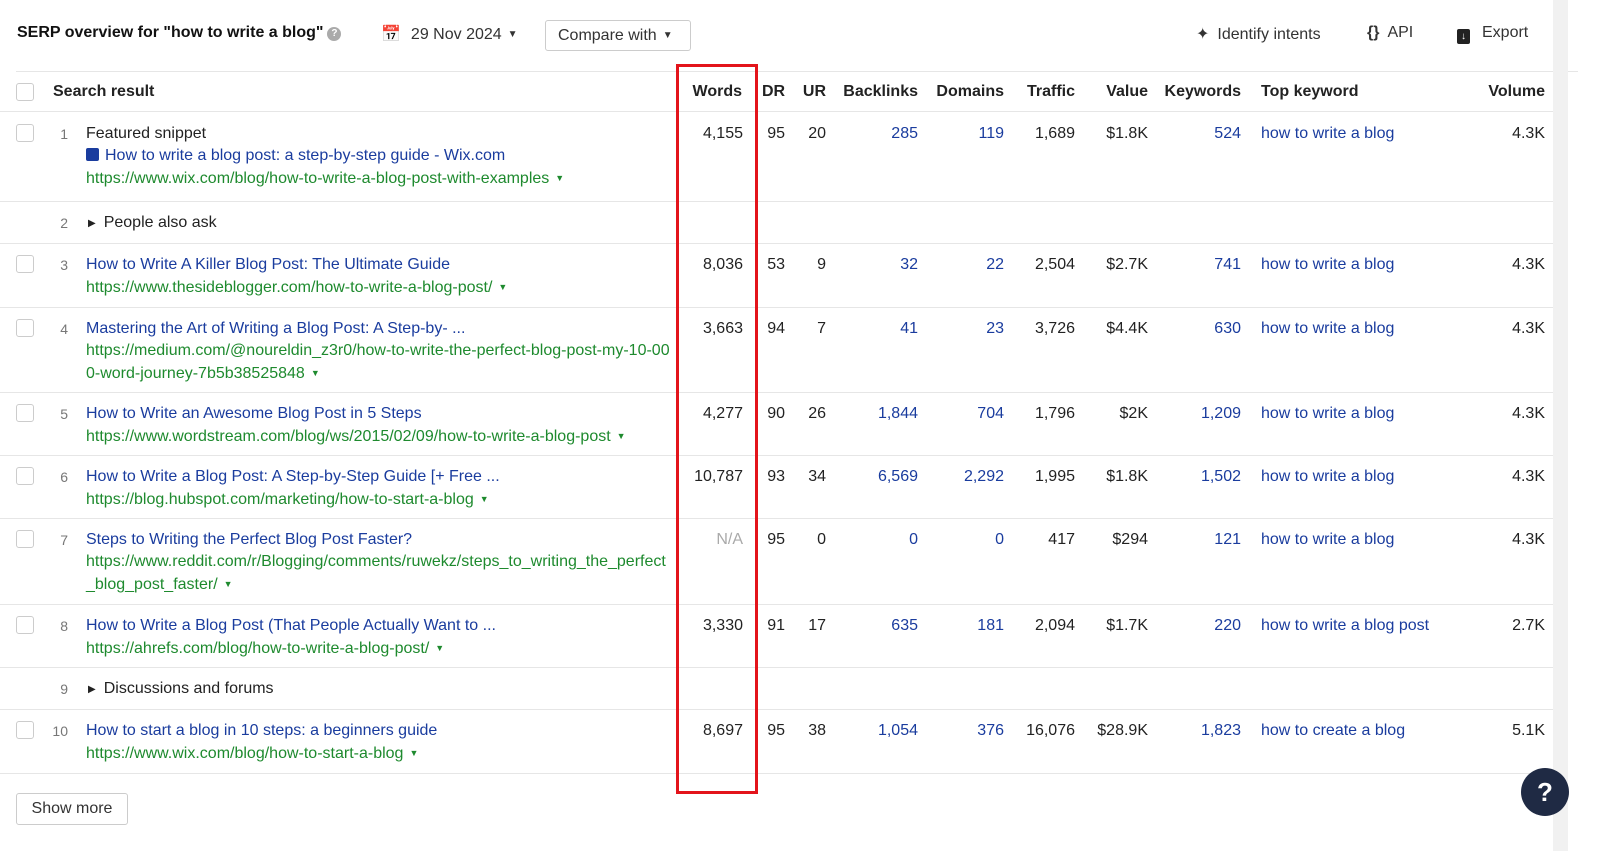 This screenshot has height=851, width=1600. I want to click on value-cell: $1.8K, so click(1127, 133).